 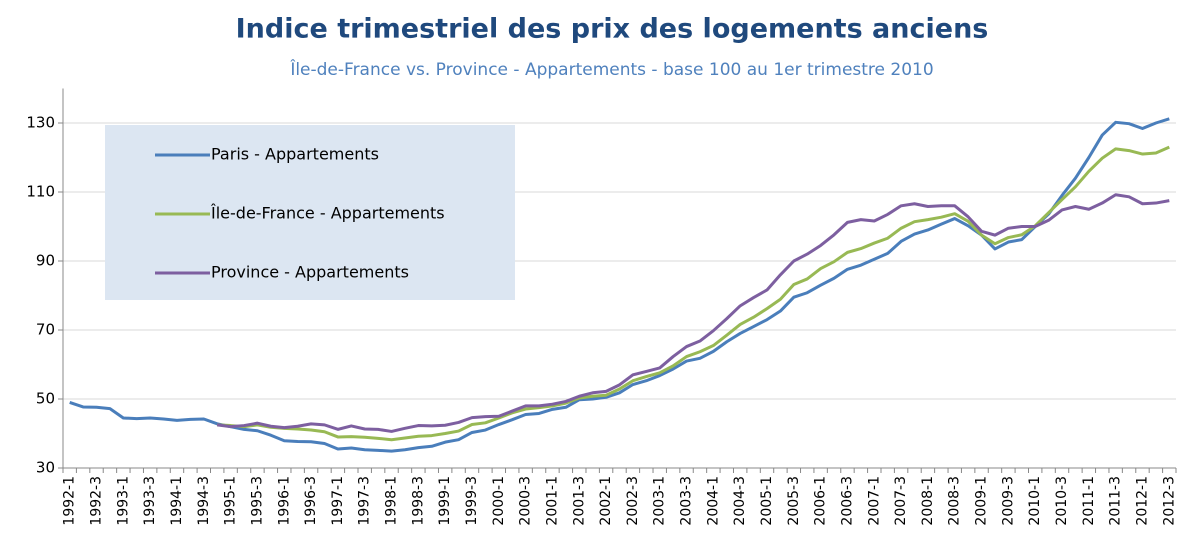 What do you see at coordinates (982, 501) in the screenshot?
I see `x-tick-label: 2009-1` at bounding box center [982, 501].